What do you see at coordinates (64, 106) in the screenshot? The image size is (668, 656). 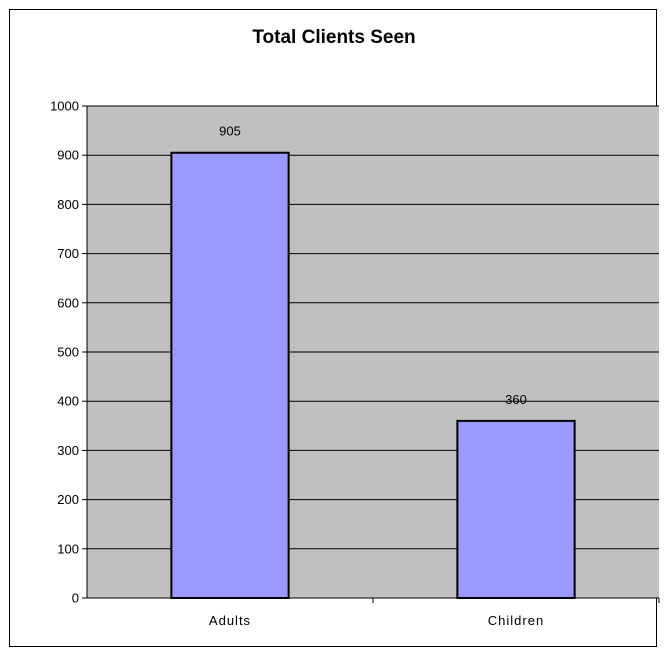 I see `y-tick-label: 1000` at bounding box center [64, 106].